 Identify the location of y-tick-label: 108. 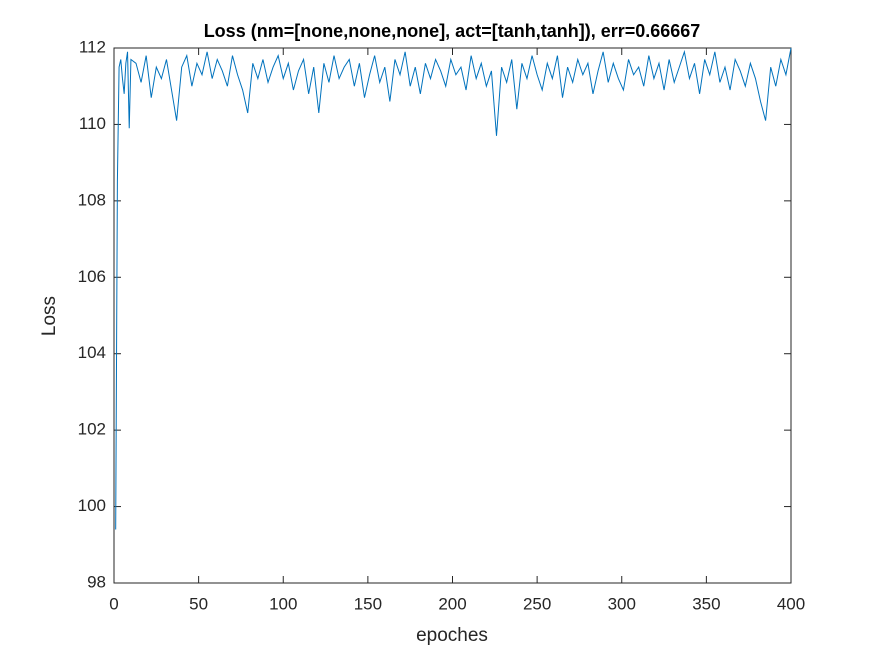
(92, 199).